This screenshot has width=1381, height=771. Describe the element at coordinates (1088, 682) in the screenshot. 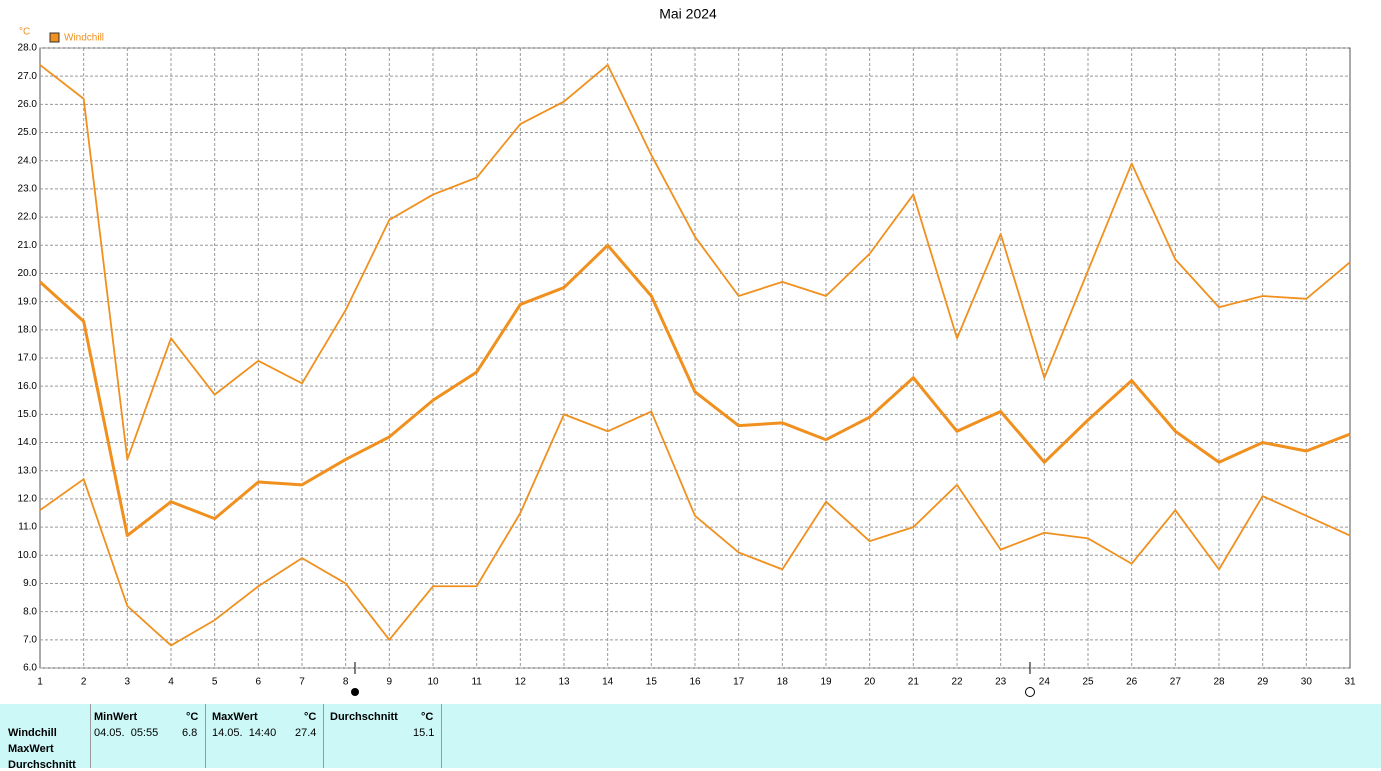

I see `x-tick-label: 25` at that location.